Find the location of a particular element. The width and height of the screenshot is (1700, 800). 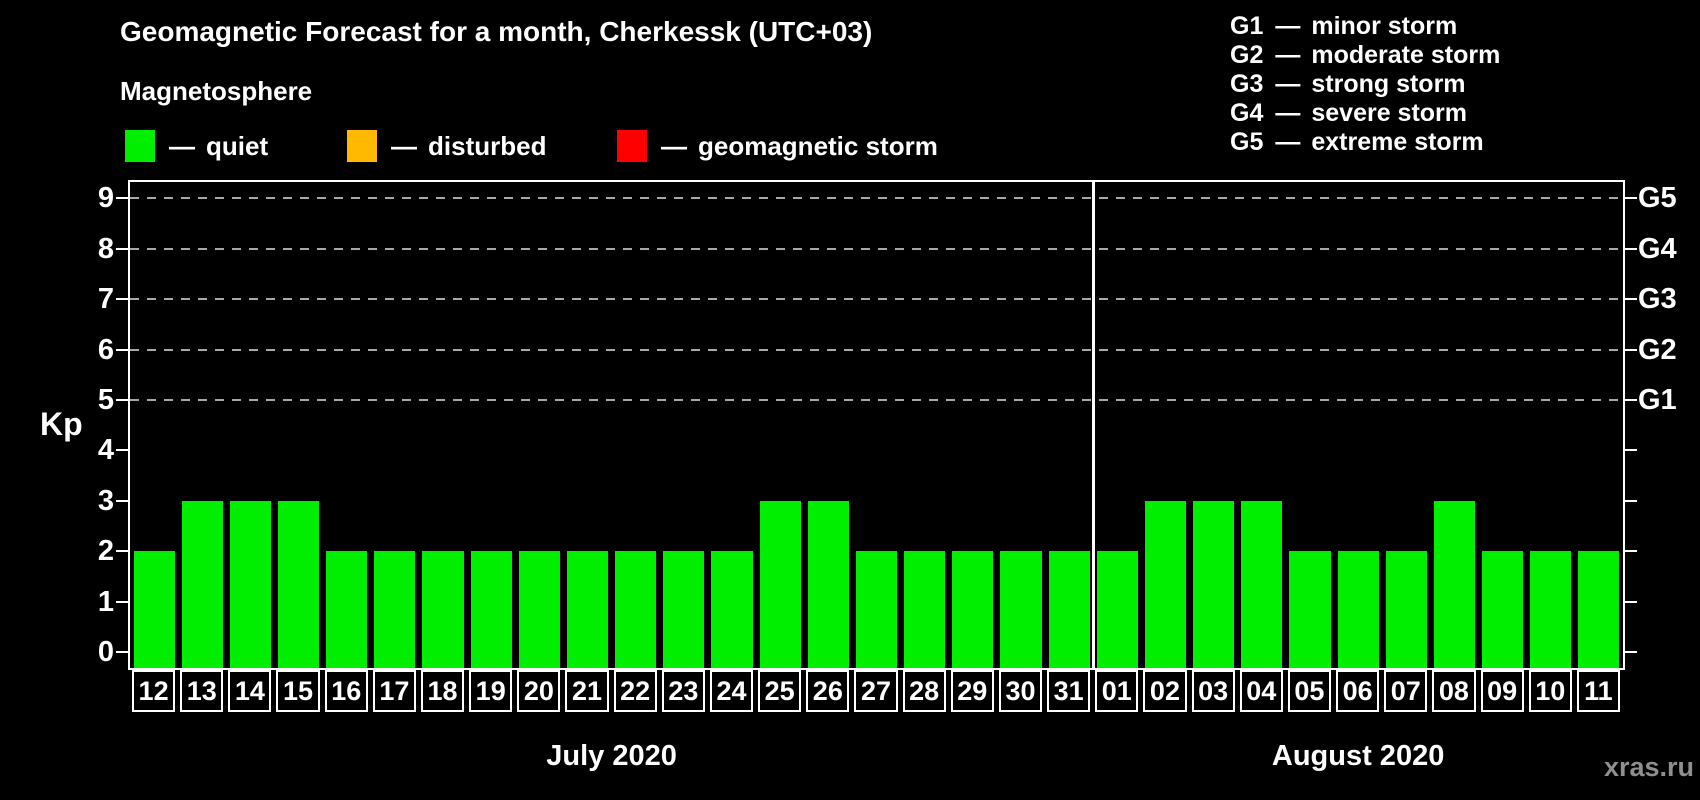

day-label: 14 is located at coordinates (250, 691).